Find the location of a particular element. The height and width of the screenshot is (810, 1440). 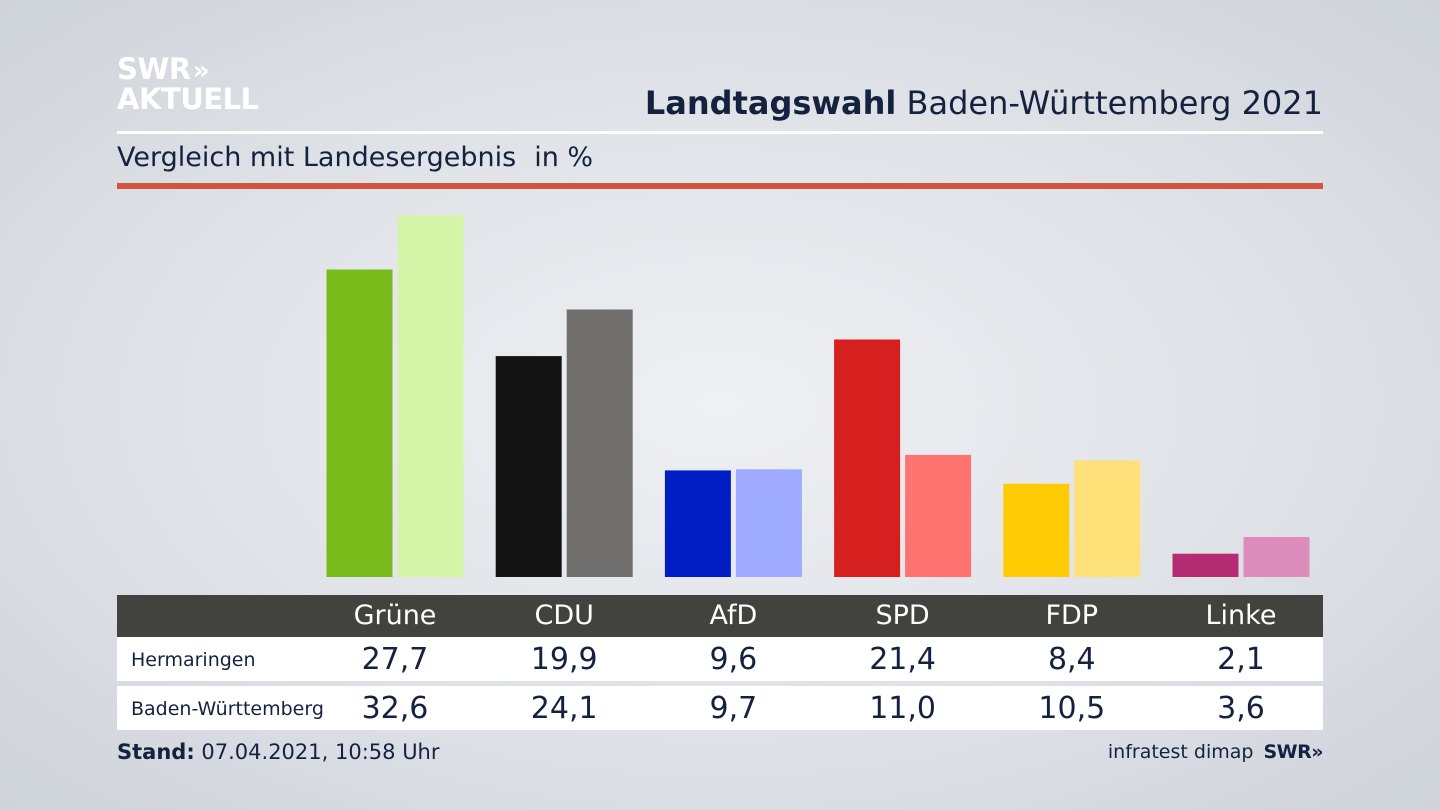

bar-linke-hermaringen is located at coordinates (1205, 565).